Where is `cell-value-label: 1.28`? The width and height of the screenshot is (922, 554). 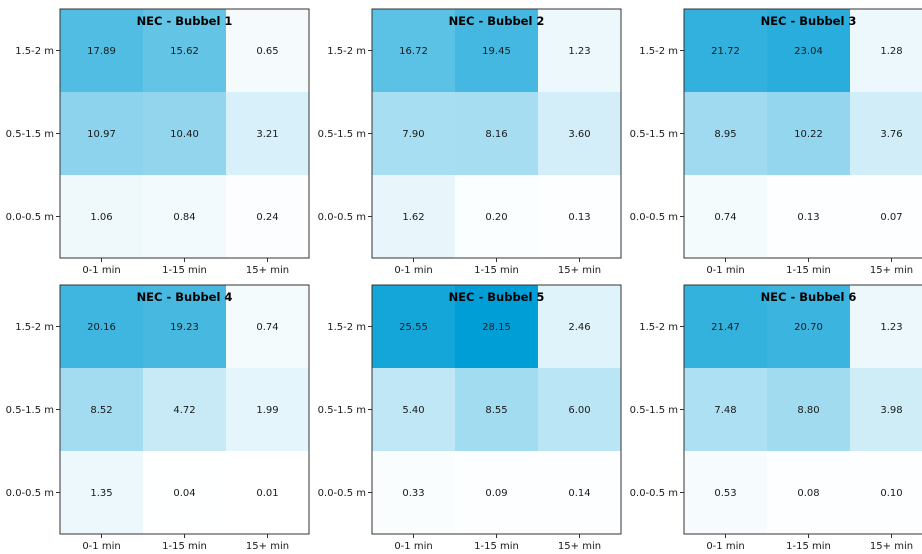
cell-value-label: 1.28 is located at coordinates (891, 51).